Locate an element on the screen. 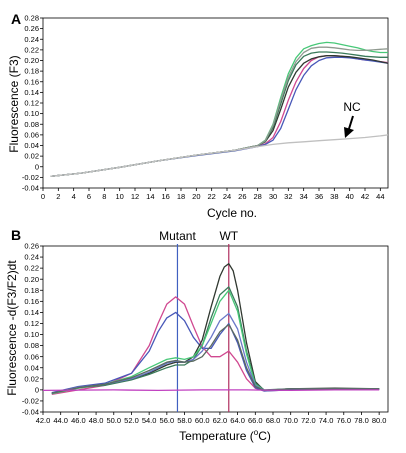 The width and height of the screenshot is (406, 453). panel-b-x-tick-label: 56.0 is located at coordinates (167, 420).